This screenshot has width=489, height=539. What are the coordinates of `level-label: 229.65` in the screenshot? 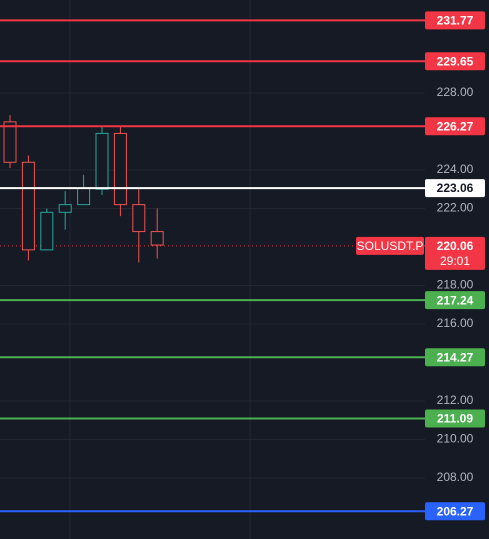 It's located at (455, 61).